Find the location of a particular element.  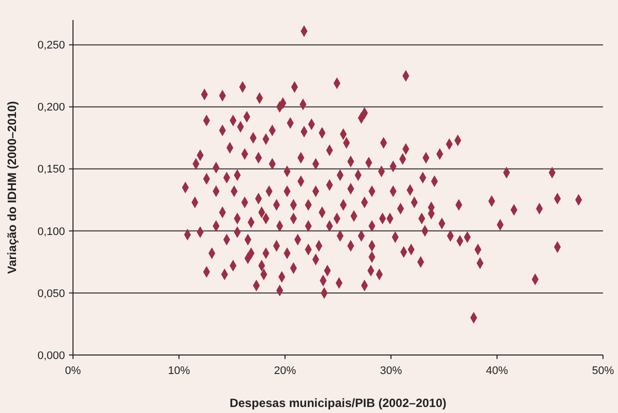

x-tick-label: 10% is located at coordinates (179, 371).